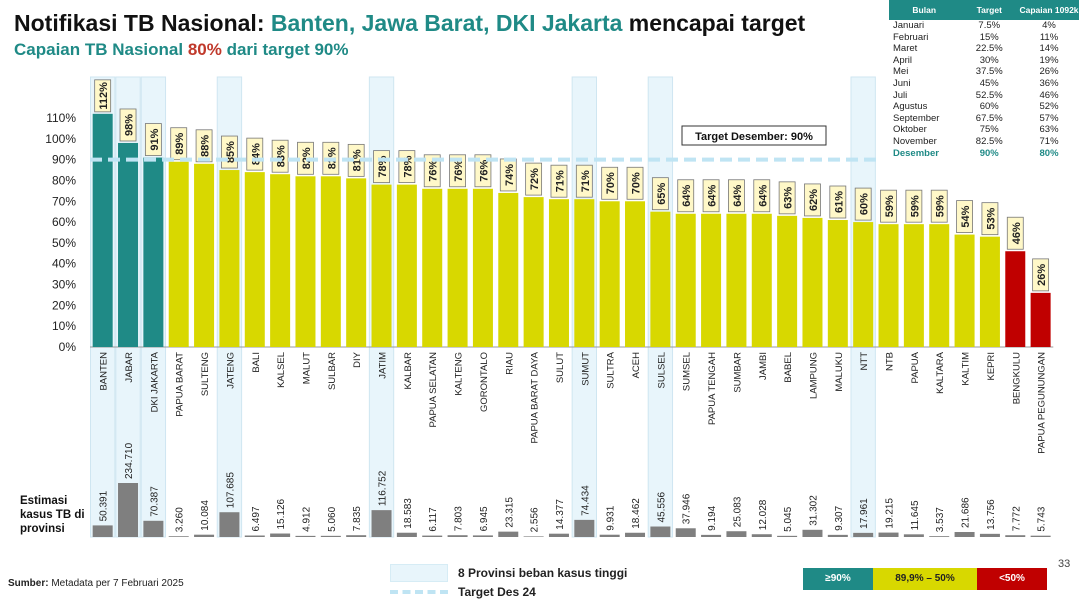  What do you see at coordinates (332, 371) in the screenshot?
I see `category-label: SULBAR` at bounding box center [332, 371].